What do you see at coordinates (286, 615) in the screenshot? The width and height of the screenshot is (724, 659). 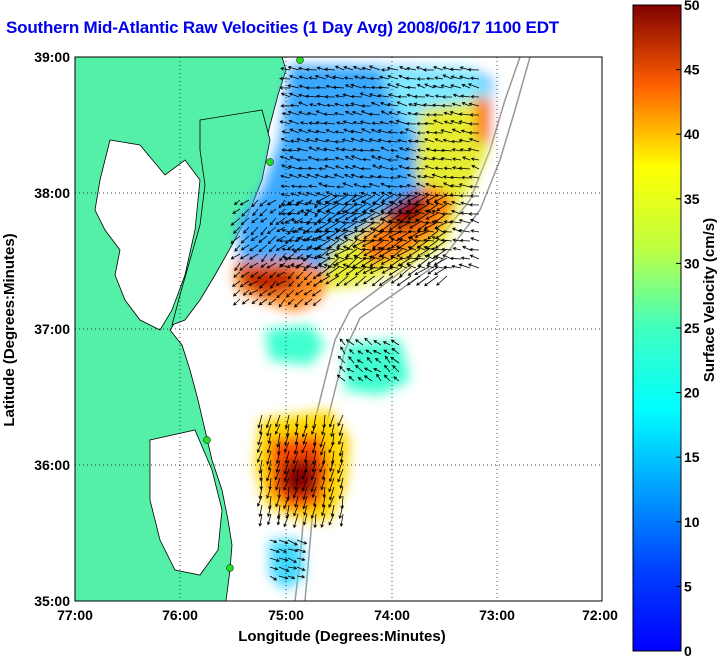 I see `x-tick-label: 75:00` at bounding box center [286, 615].